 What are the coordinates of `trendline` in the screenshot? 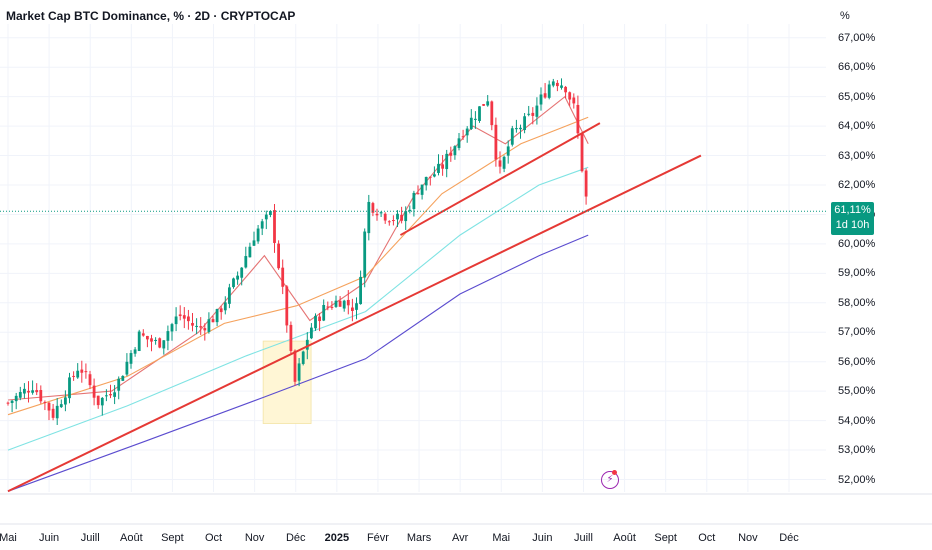 It's located at (500, 179).